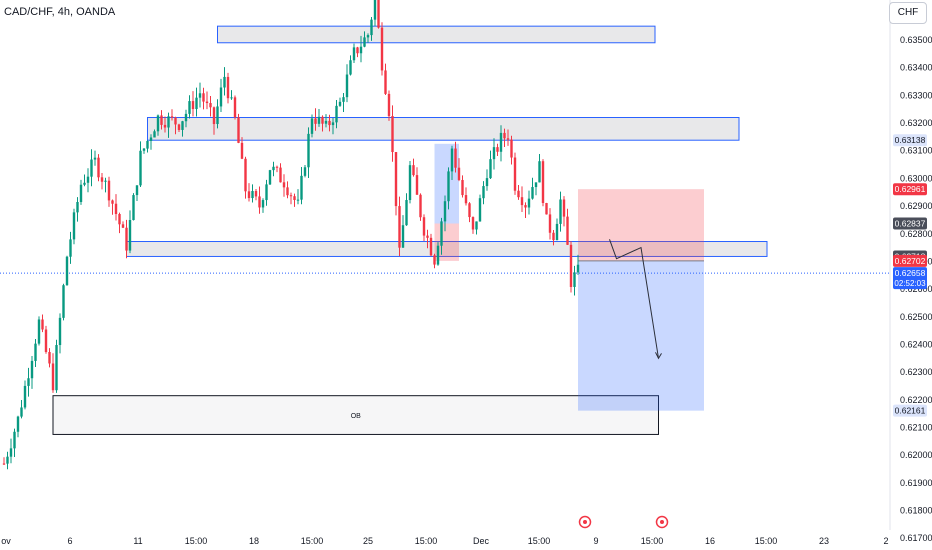  What do you see at coordinates (910, 261) in the screenshot?
I see `price-label: 0.62702` at bounding box center [910, 261].